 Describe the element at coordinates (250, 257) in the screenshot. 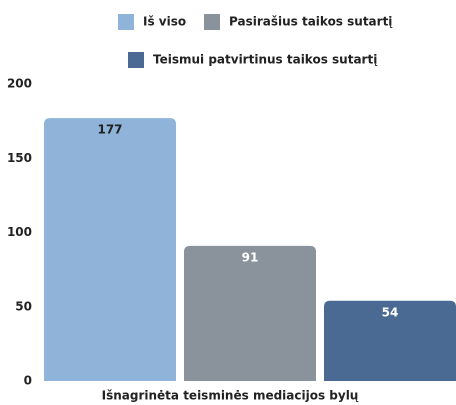

I see `value-label: 91` at that location.